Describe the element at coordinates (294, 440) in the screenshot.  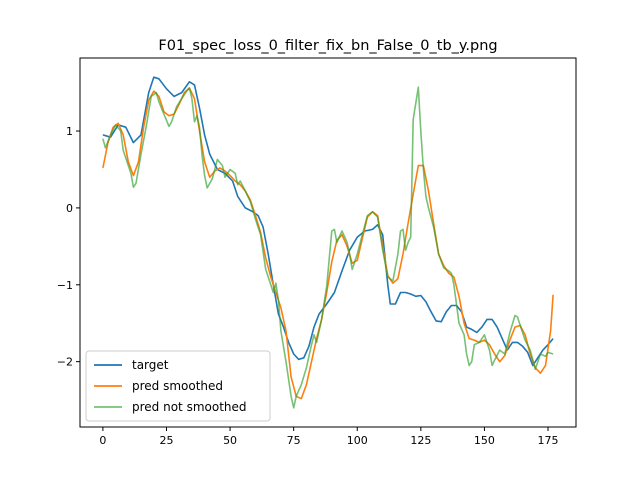
I see `x-tick-label: 75` at that location.